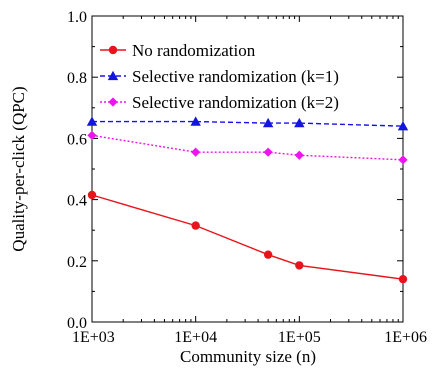 The image size is (432, 373). Describe the element at coordinates (405, 337) in the screenshot. I see `x-tick-label: 1E+06` at that location.